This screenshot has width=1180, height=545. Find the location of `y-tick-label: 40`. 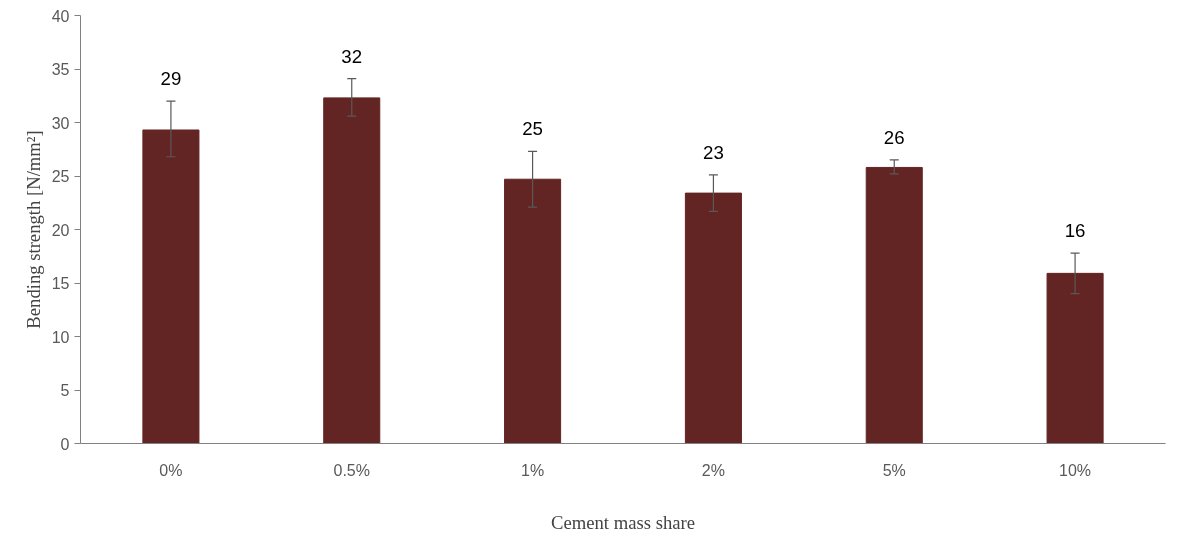

y-tick-label: 40 is located at coordinates (60, 16).